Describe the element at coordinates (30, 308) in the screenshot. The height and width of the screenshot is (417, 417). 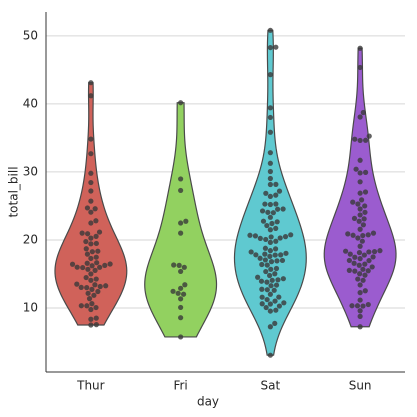
I see `y-tick-label: 10` at that location.